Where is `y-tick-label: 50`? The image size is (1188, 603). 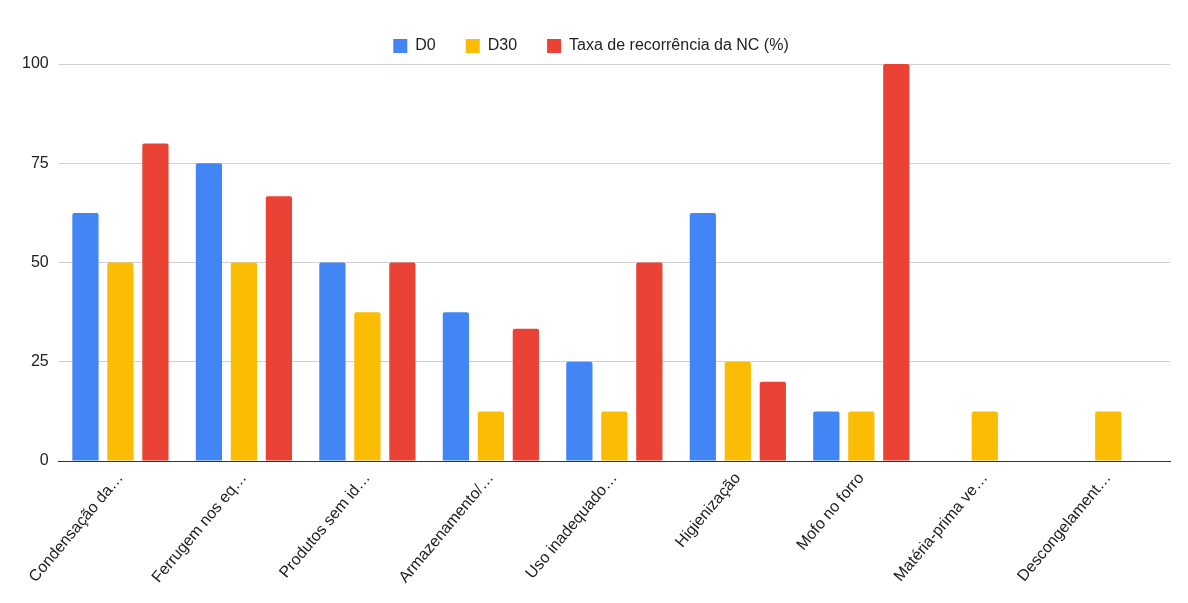 y-tick-label: 50 is located at coordinates (39, 261).